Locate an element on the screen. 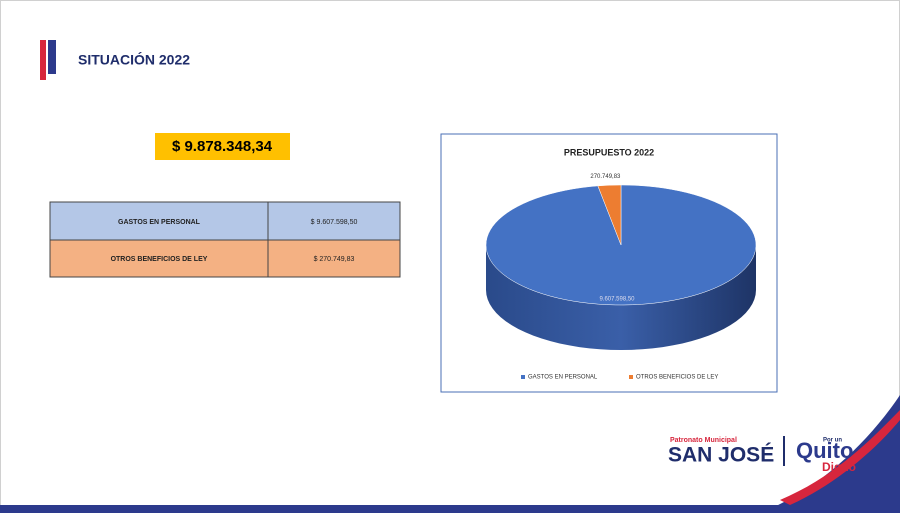 This screenshot has width=900, height=513. logo-tag: Digno is located at coordinates (839, 467).